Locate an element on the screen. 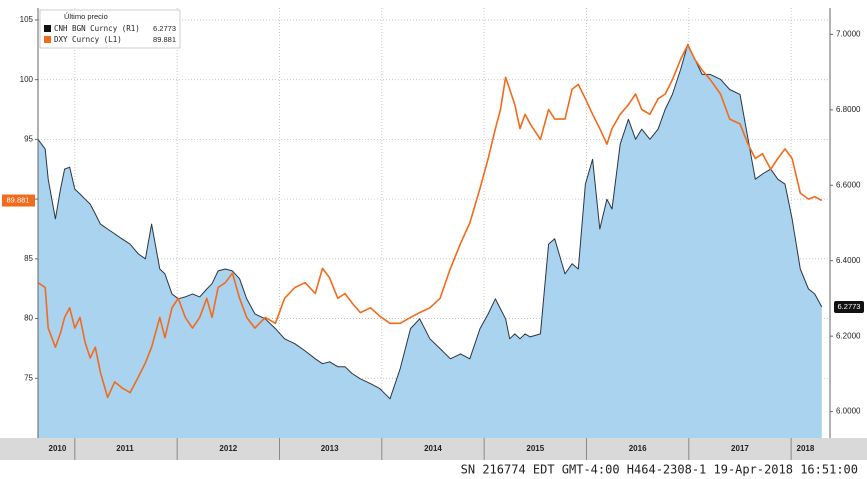 This screenshot has width=867, height=479. legend-value: 6.2773 is located at coordinates (164, 28).